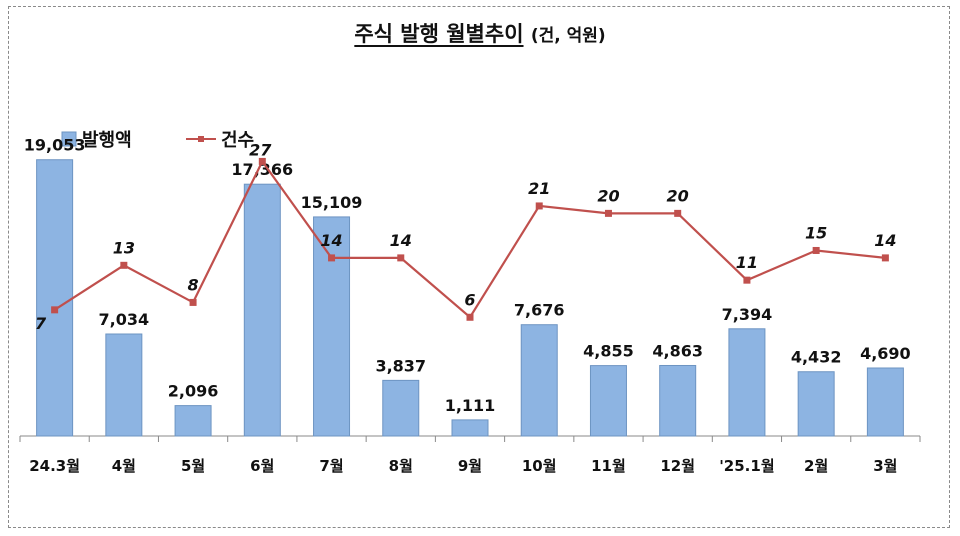 The image size is (960, 536). What do you see at coordinates (885, 466) in the screenshot?
I see `category-label-12: 3월` at bounding box center [885, 466].